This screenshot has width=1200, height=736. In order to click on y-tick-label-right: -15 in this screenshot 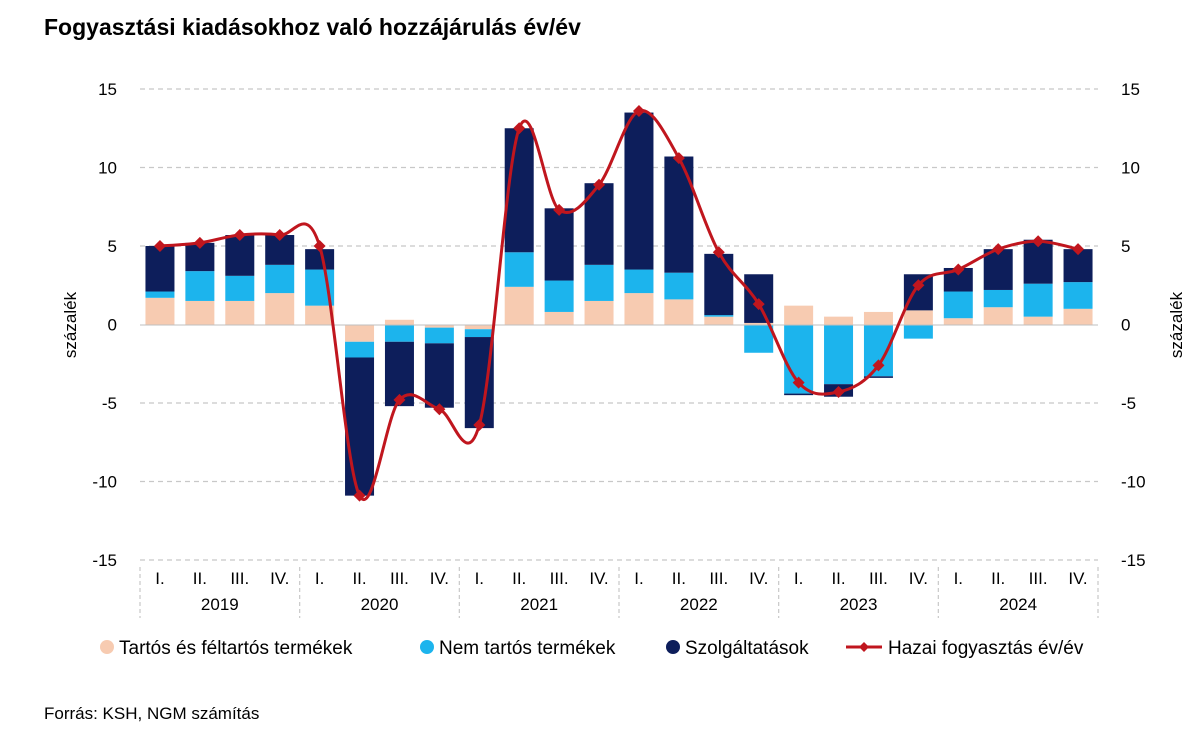, I will do `click(1133, 560)`.